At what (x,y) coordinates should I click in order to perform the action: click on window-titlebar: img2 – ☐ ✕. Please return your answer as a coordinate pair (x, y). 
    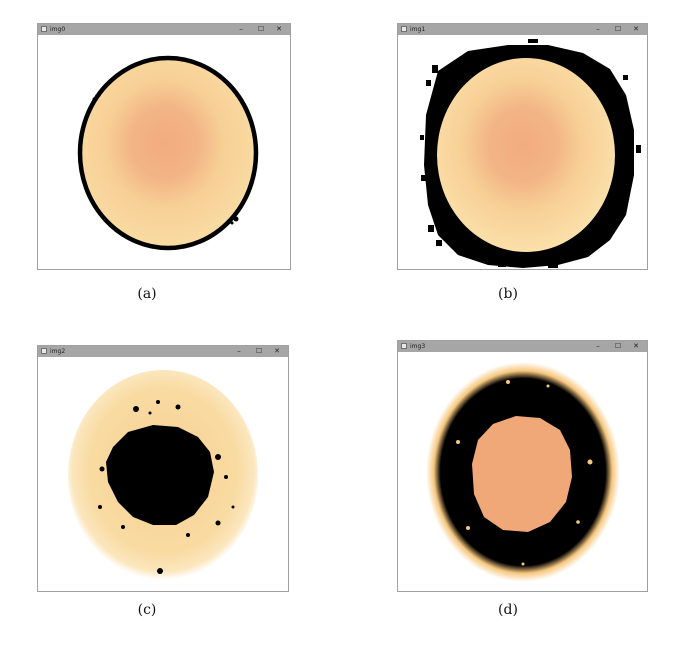
    Looking at the image, I should click on (163, 351).